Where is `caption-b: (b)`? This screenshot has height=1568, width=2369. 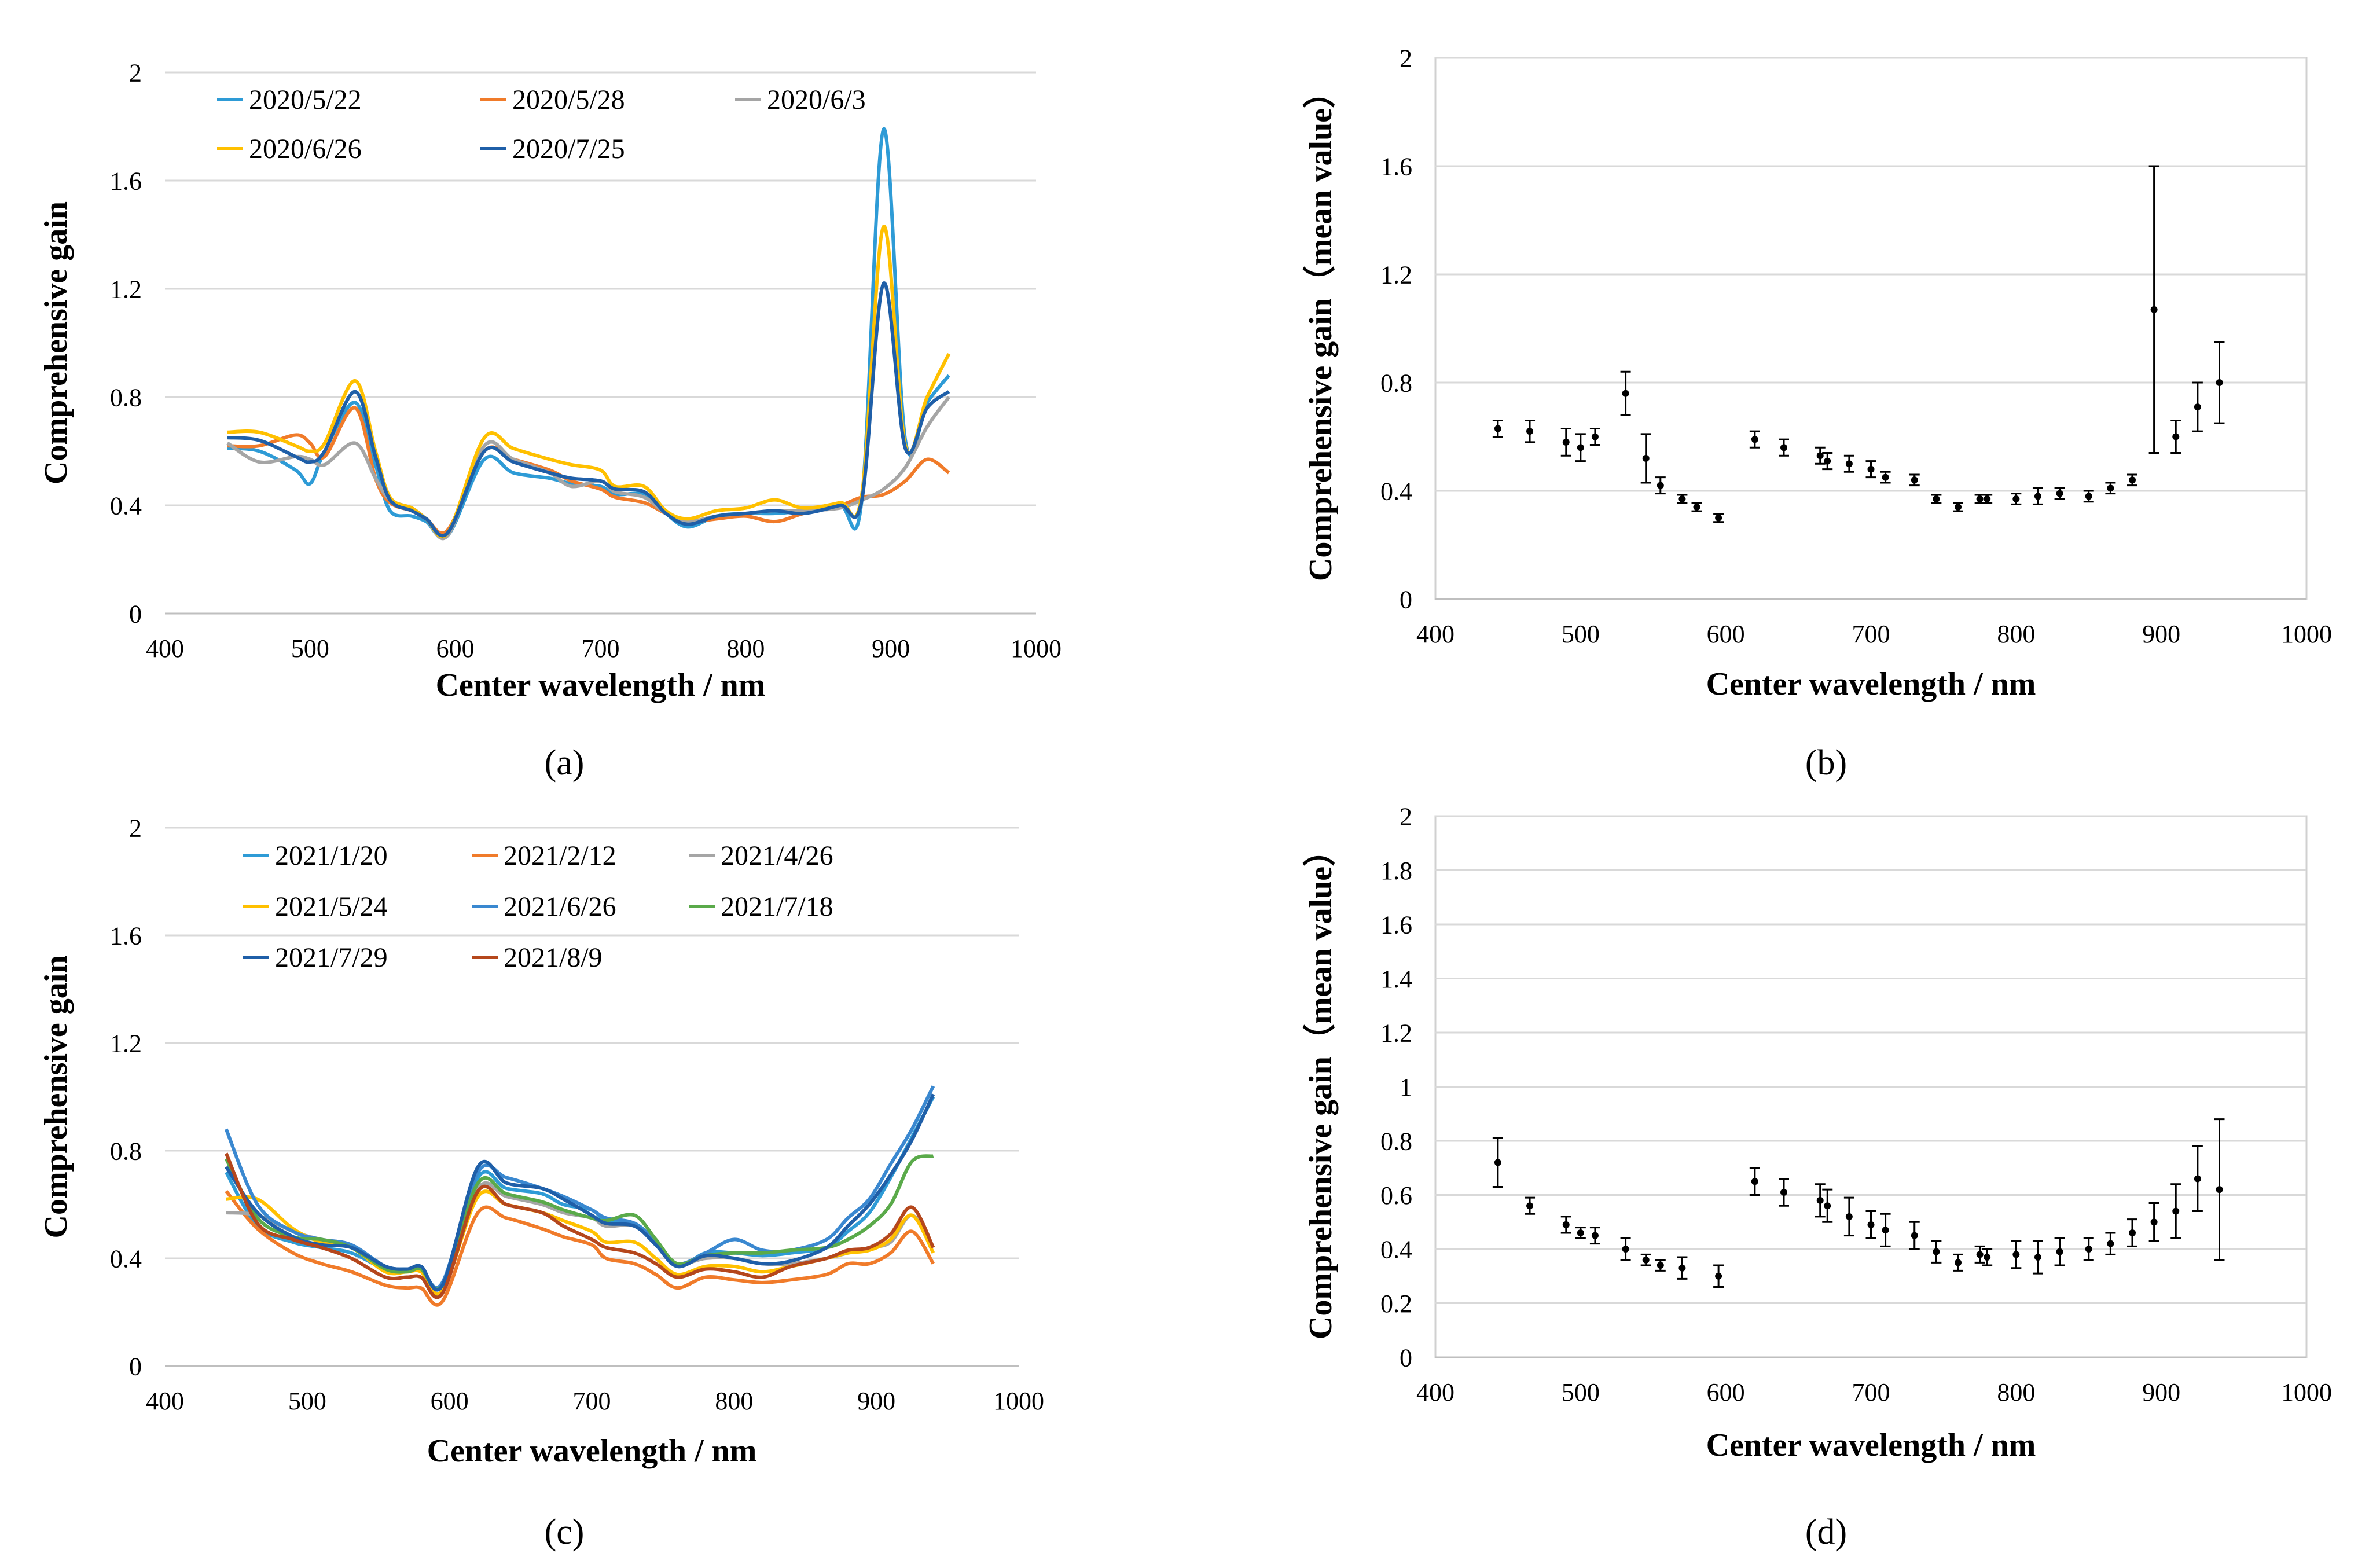 caption-b: (b) is located at coordinates (1826, 763).